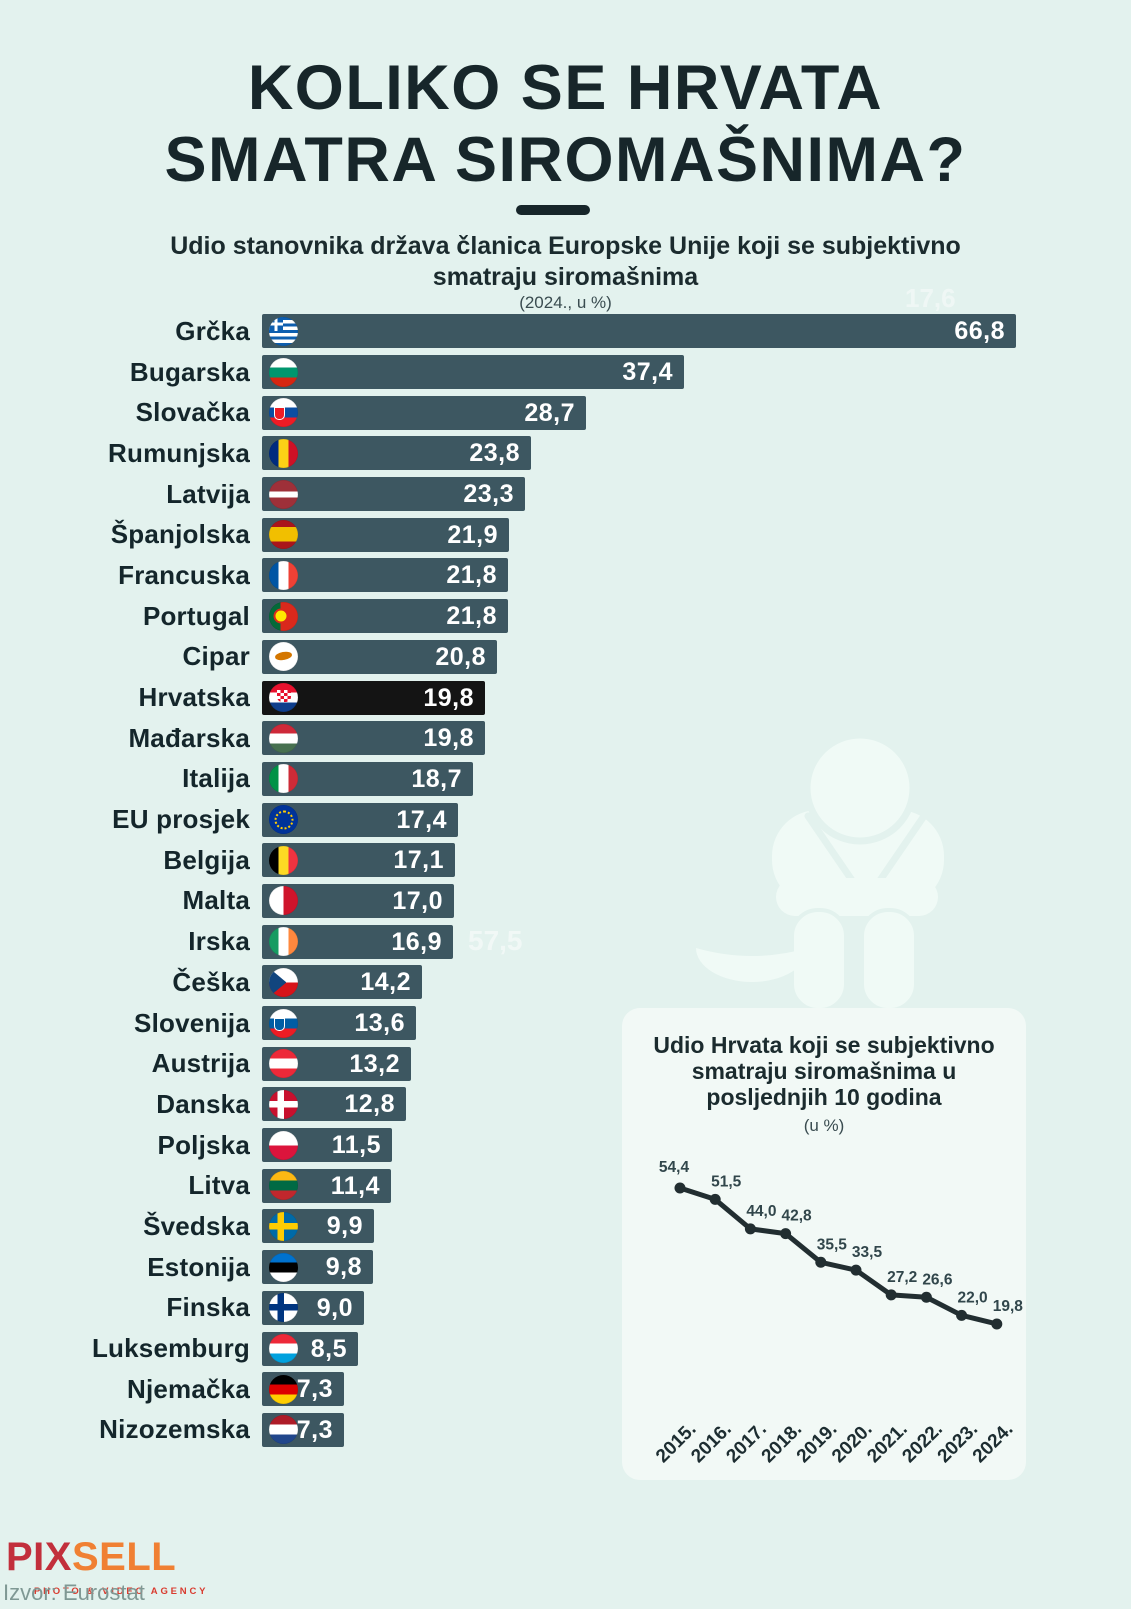 The image size is (1131, 1609). Describe the element at coordinates (520, 982) in the screenshot. I see `bar-row: Češka 14,2` at that location.